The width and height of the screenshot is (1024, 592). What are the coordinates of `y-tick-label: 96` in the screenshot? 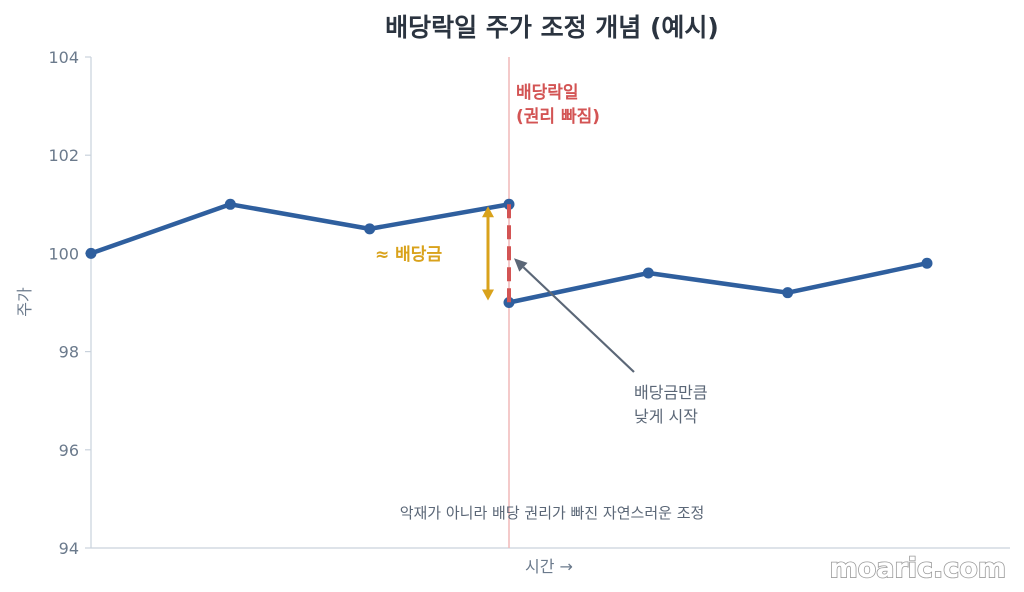 It's located at (69, 450).